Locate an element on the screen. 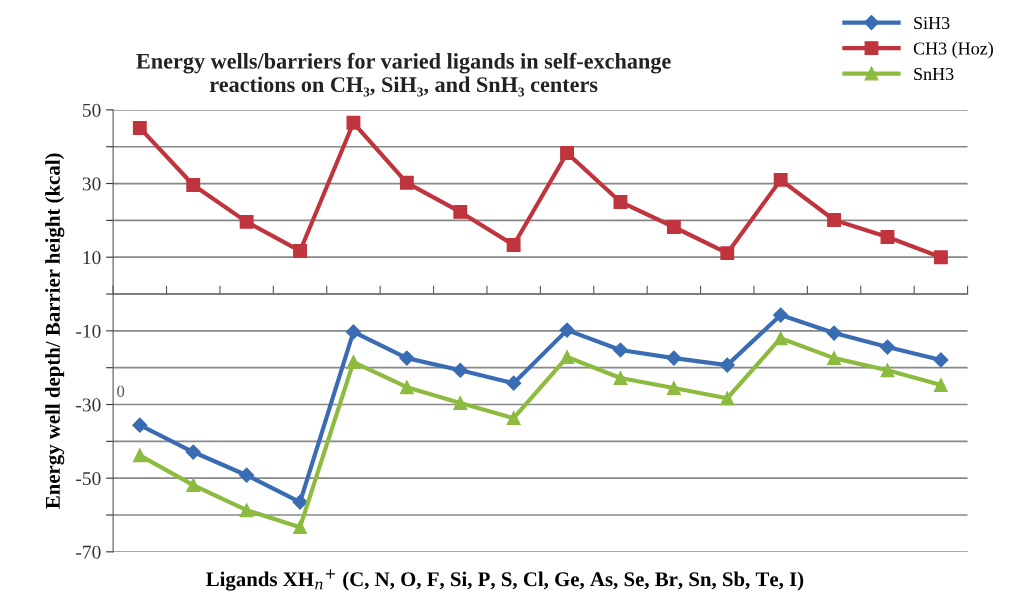  y-tick-label: 50 is located at coordinates (92, 110).